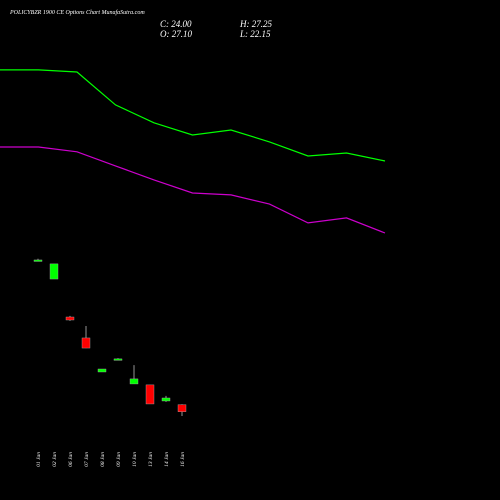 The image size is (500, 500). Describe the element at coordinates (39, 459) in the screenshot. I see `x-tick-label: 01 Jan` at that location.